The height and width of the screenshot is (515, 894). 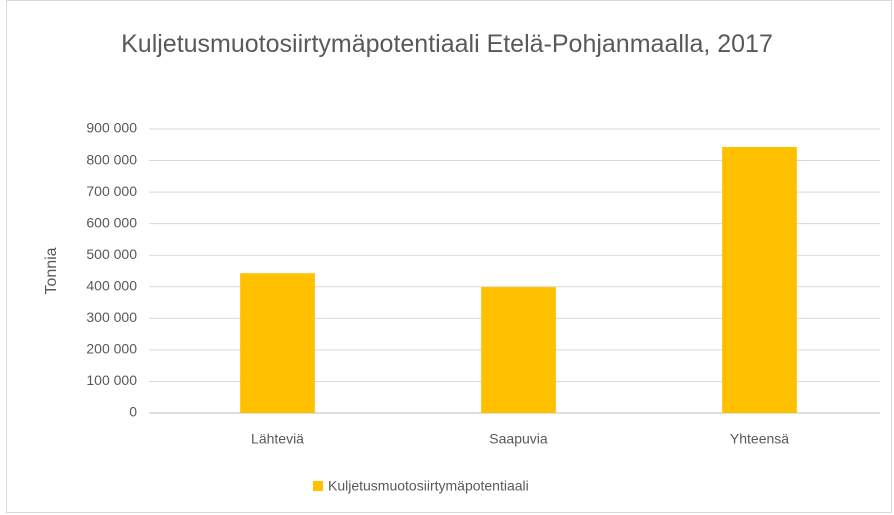 I want to click on x-tick-label: Yhteensä, so click(x=759, y=439).